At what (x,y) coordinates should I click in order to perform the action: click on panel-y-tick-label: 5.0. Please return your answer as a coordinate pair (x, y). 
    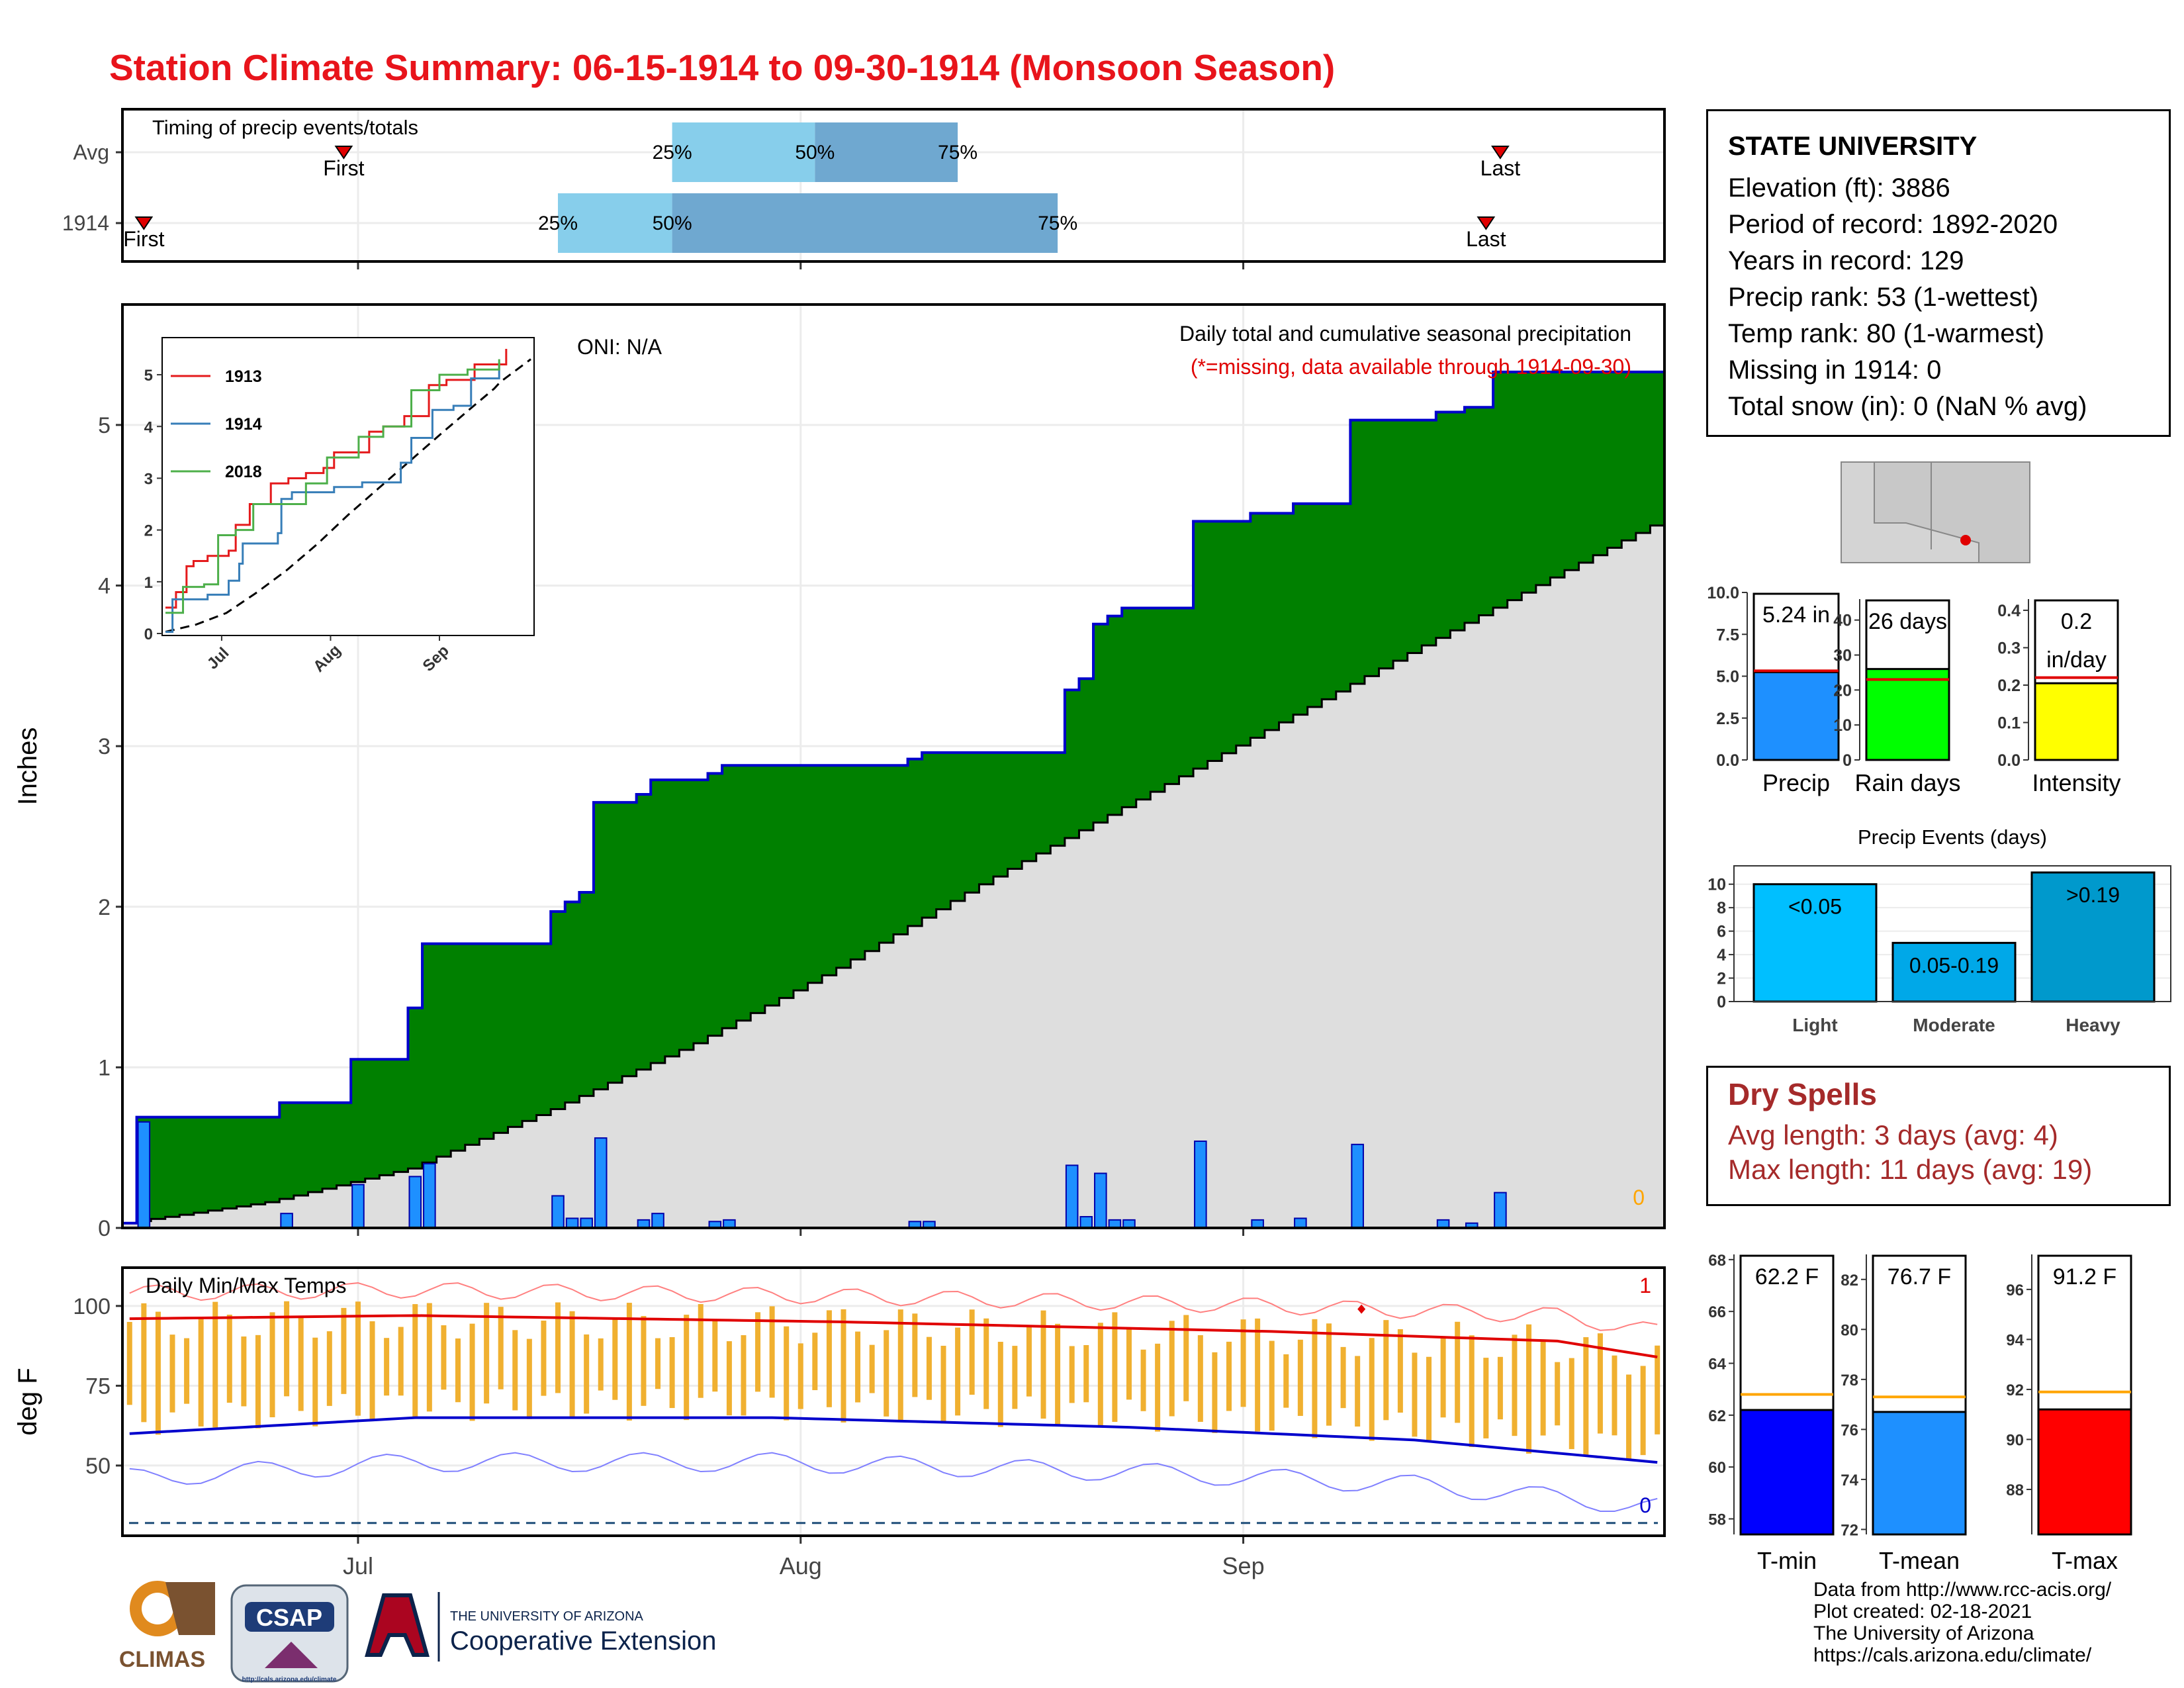
    Looking at the image, I should click on (1727, 677).